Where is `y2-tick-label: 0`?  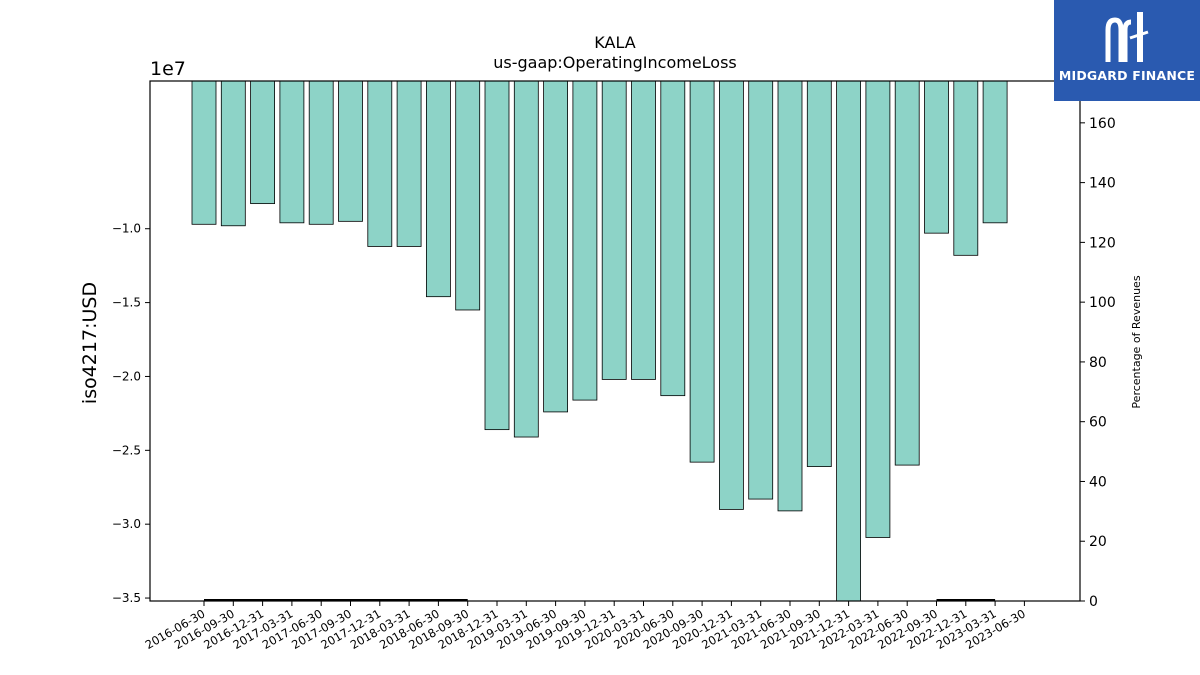 y2-tick-label: 0 is located at coordinates (1093, 602).